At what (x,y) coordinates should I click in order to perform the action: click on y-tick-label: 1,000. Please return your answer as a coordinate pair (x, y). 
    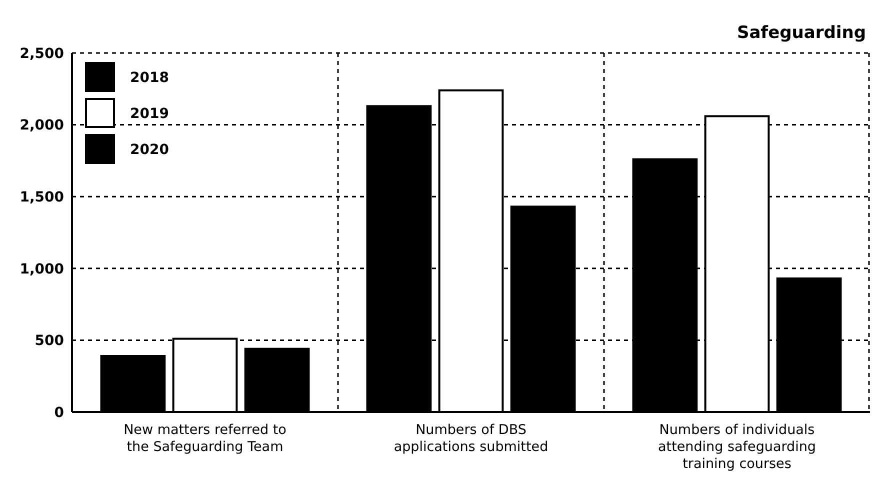
    Looking at the image, I should click on (42, 269).